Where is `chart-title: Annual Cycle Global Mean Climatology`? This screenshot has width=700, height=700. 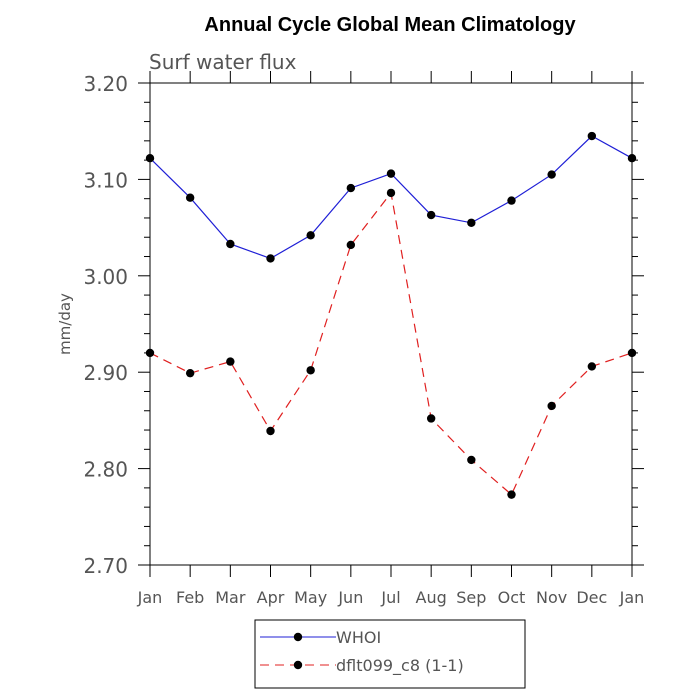 chart-title: Annual Cycle Global Mean Climatology is located at coordinates (390, 25).